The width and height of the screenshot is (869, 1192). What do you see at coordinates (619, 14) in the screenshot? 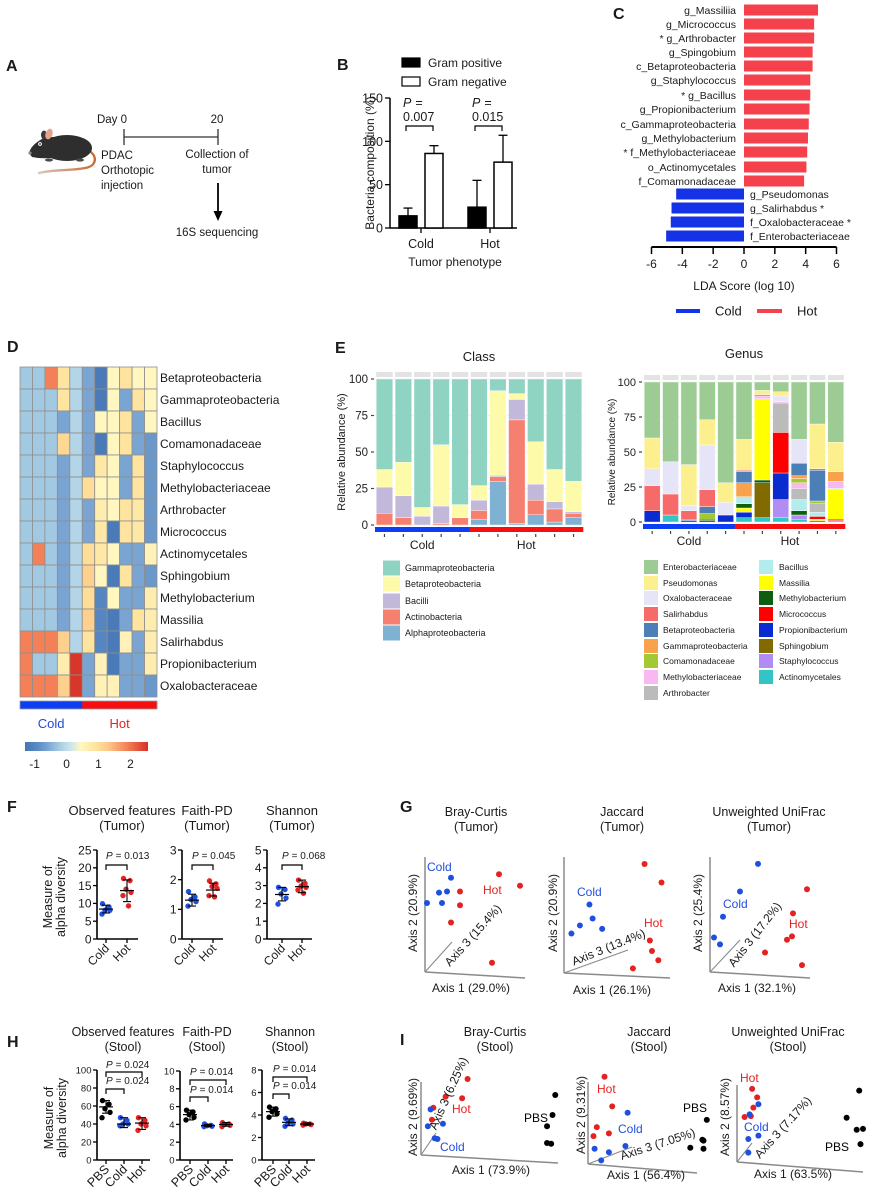
I see `panel-label: C` at bounding box center [619, 14].